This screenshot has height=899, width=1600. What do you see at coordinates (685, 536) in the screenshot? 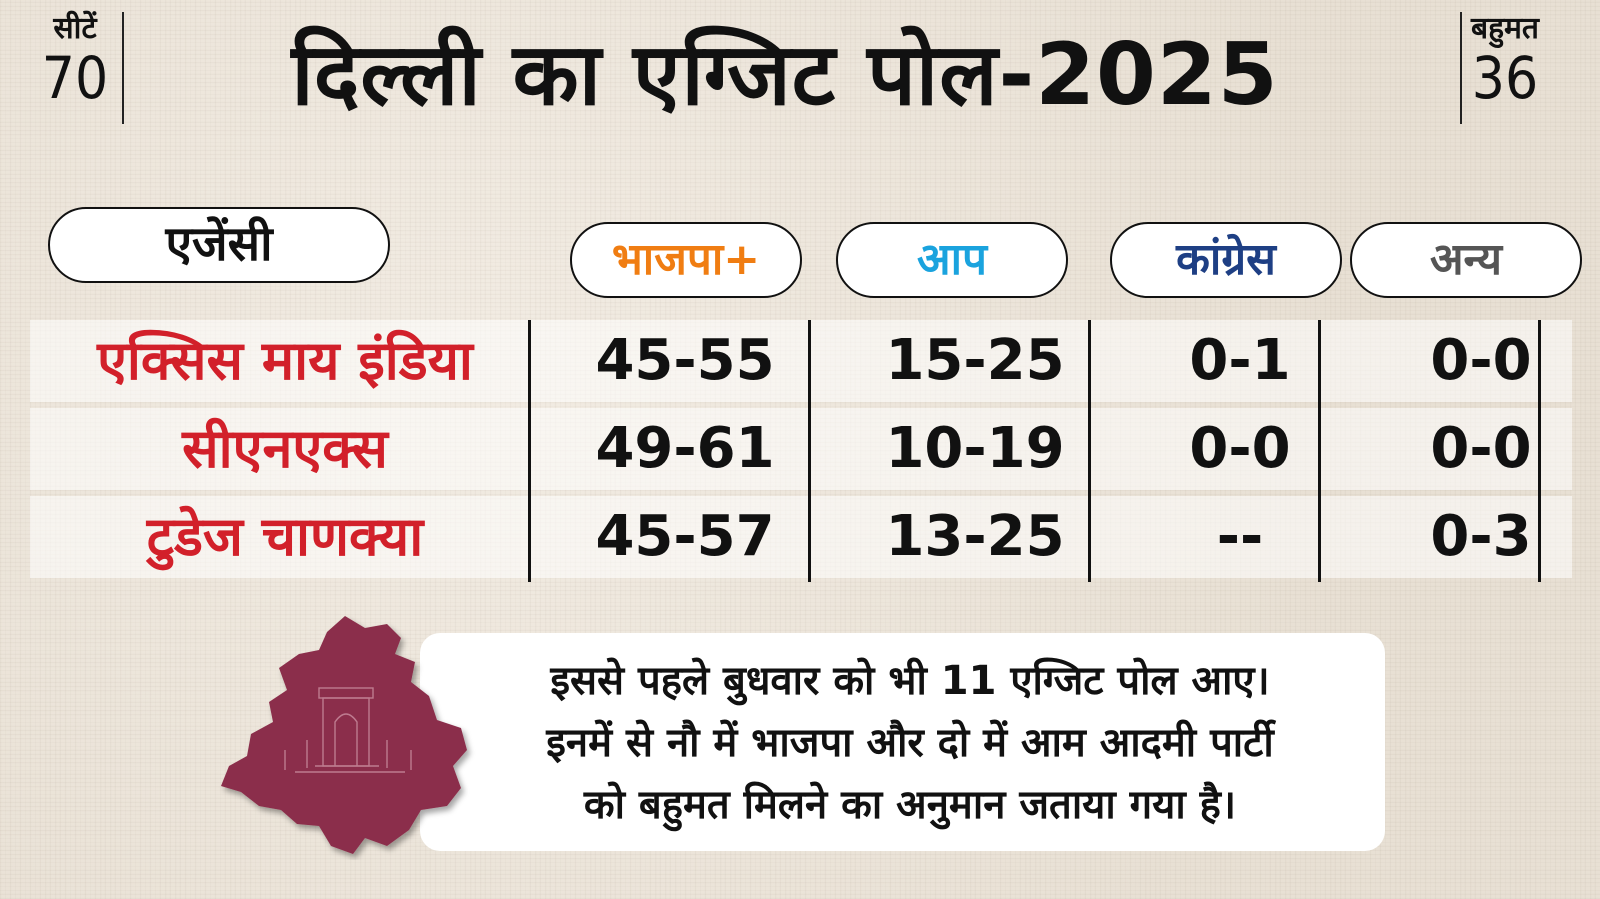
I see `bjp-seats: 45-57` at bounding box center [685, 536].